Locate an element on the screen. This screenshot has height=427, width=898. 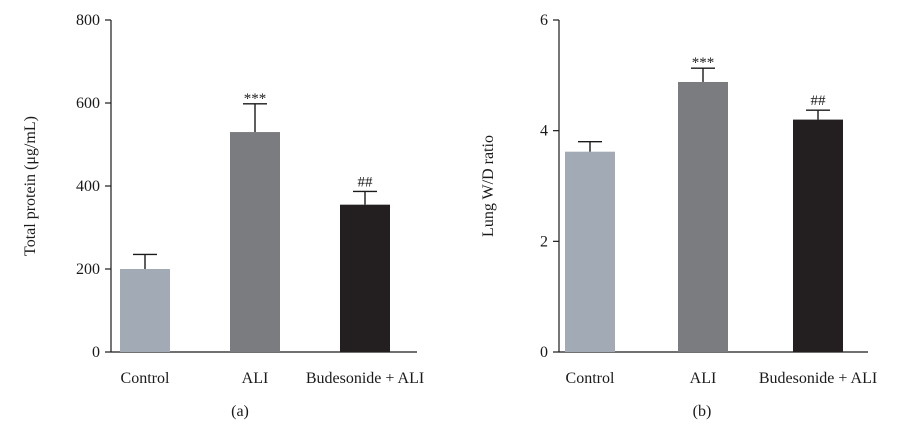
y-axis-title: Lung W/D ratio is located at coordinates (488, 186).